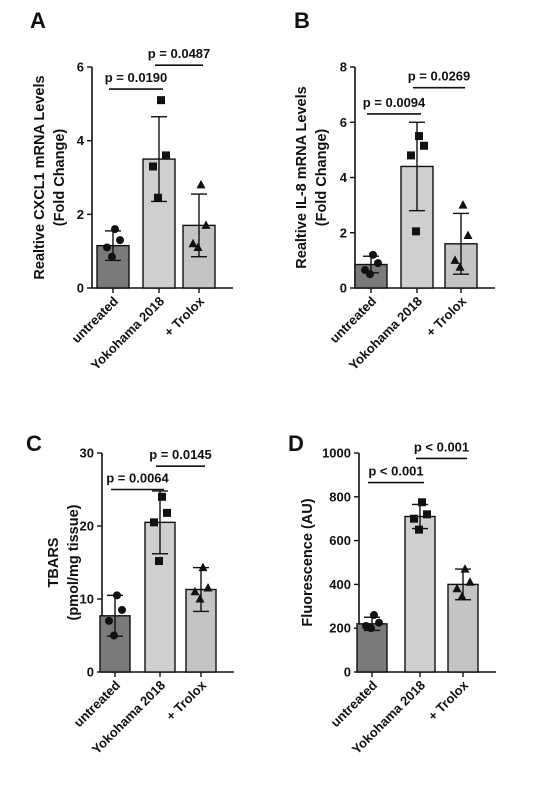  What do you see at coordinates (302, 20) in the screenshot?
I see `panel-letter: B` at bounding box center [302, 20].